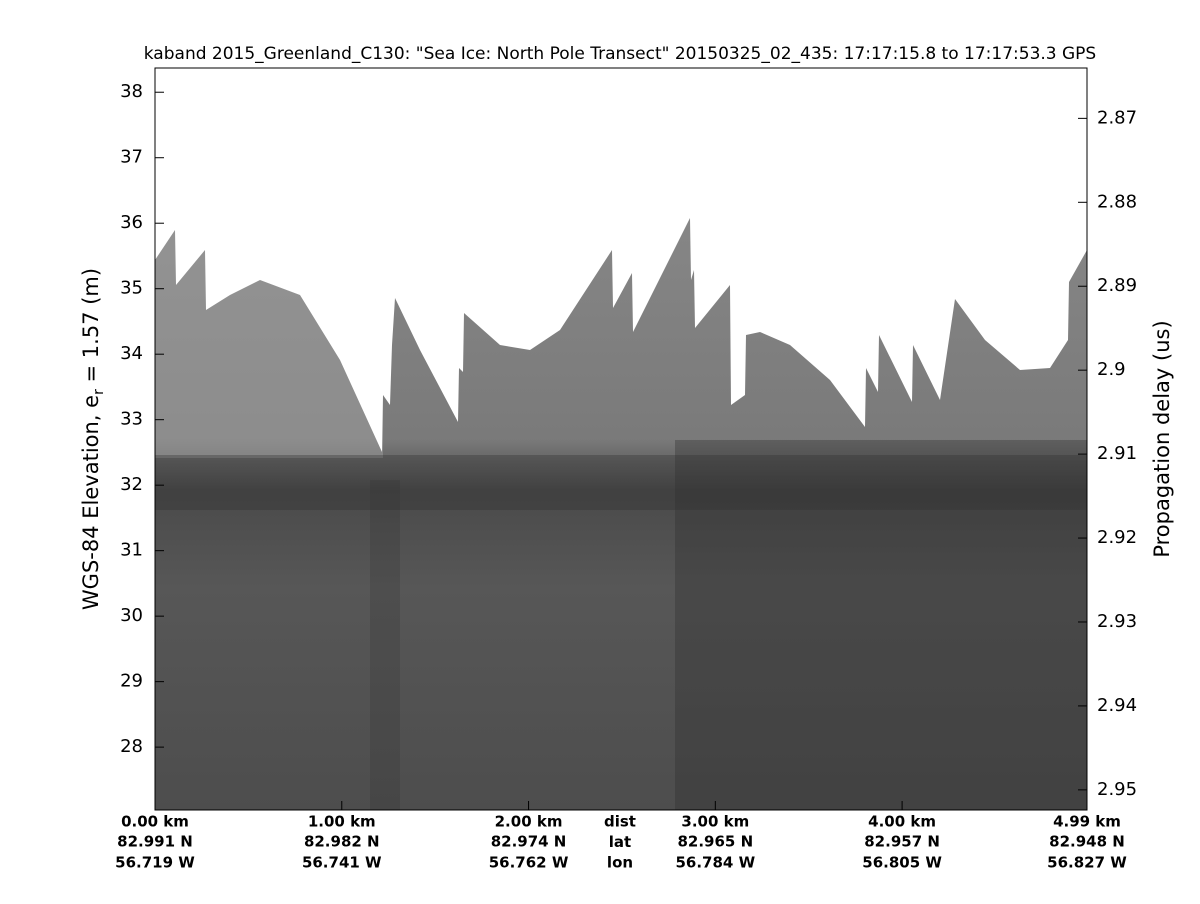 The height and width of the screenshot is (904, 1200). What do you see at coordinates (131, 419) in the screenshot?
I see `y-tick-label: 33` at bounding box center [131, 419].